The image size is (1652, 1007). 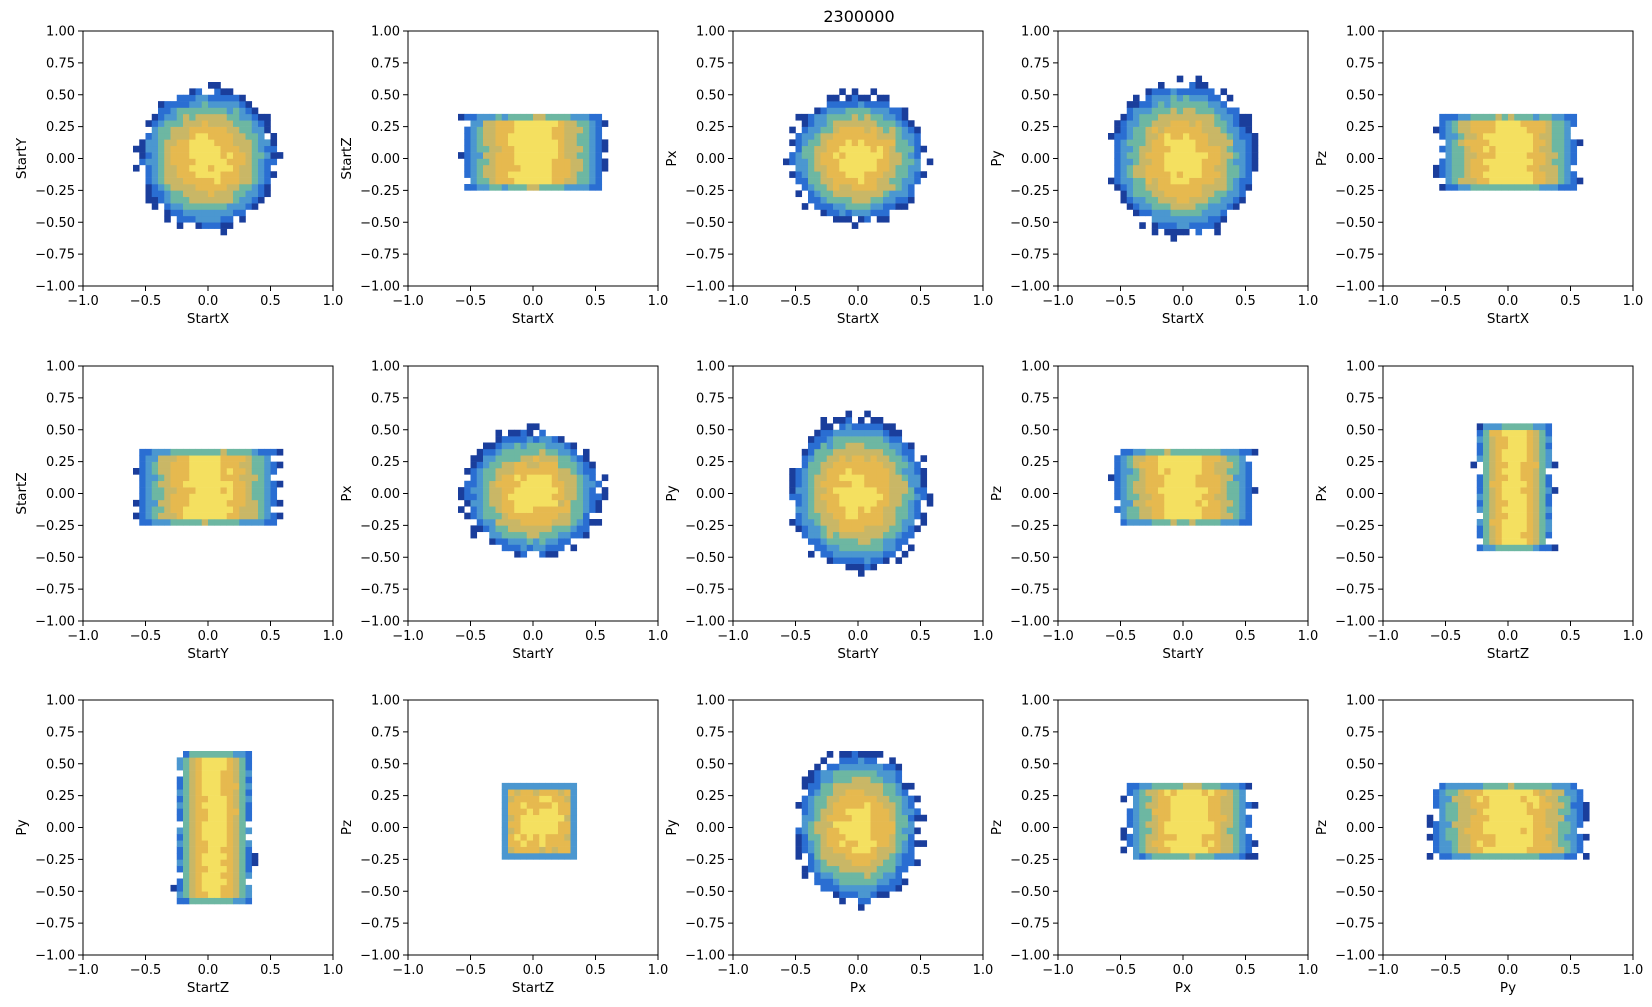 What do you see at coordinates (1360, 462) in the screenshot?
I see `y-tick-label: 0.25` at bounding box center [1360, 462].